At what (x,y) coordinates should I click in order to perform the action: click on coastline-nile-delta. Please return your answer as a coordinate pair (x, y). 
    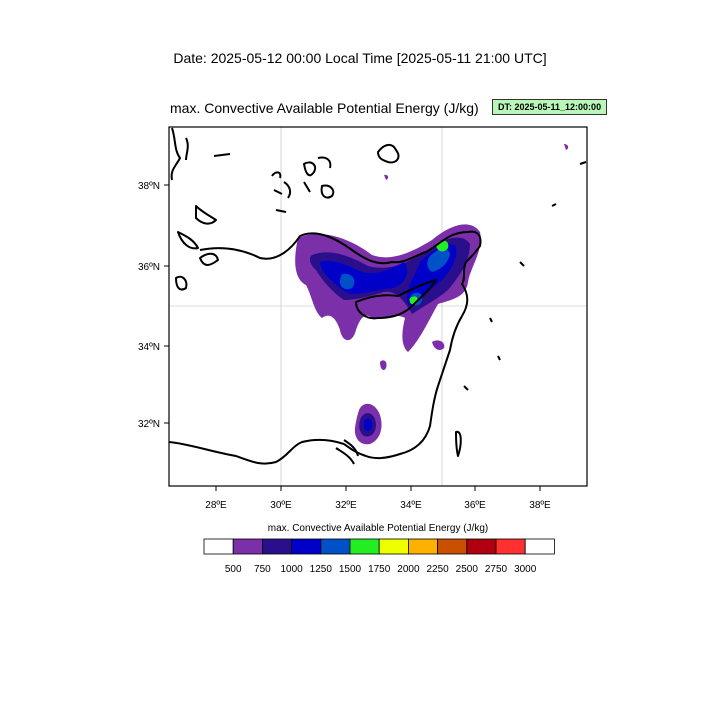
    Looking at the image, I should click on (347, 452).